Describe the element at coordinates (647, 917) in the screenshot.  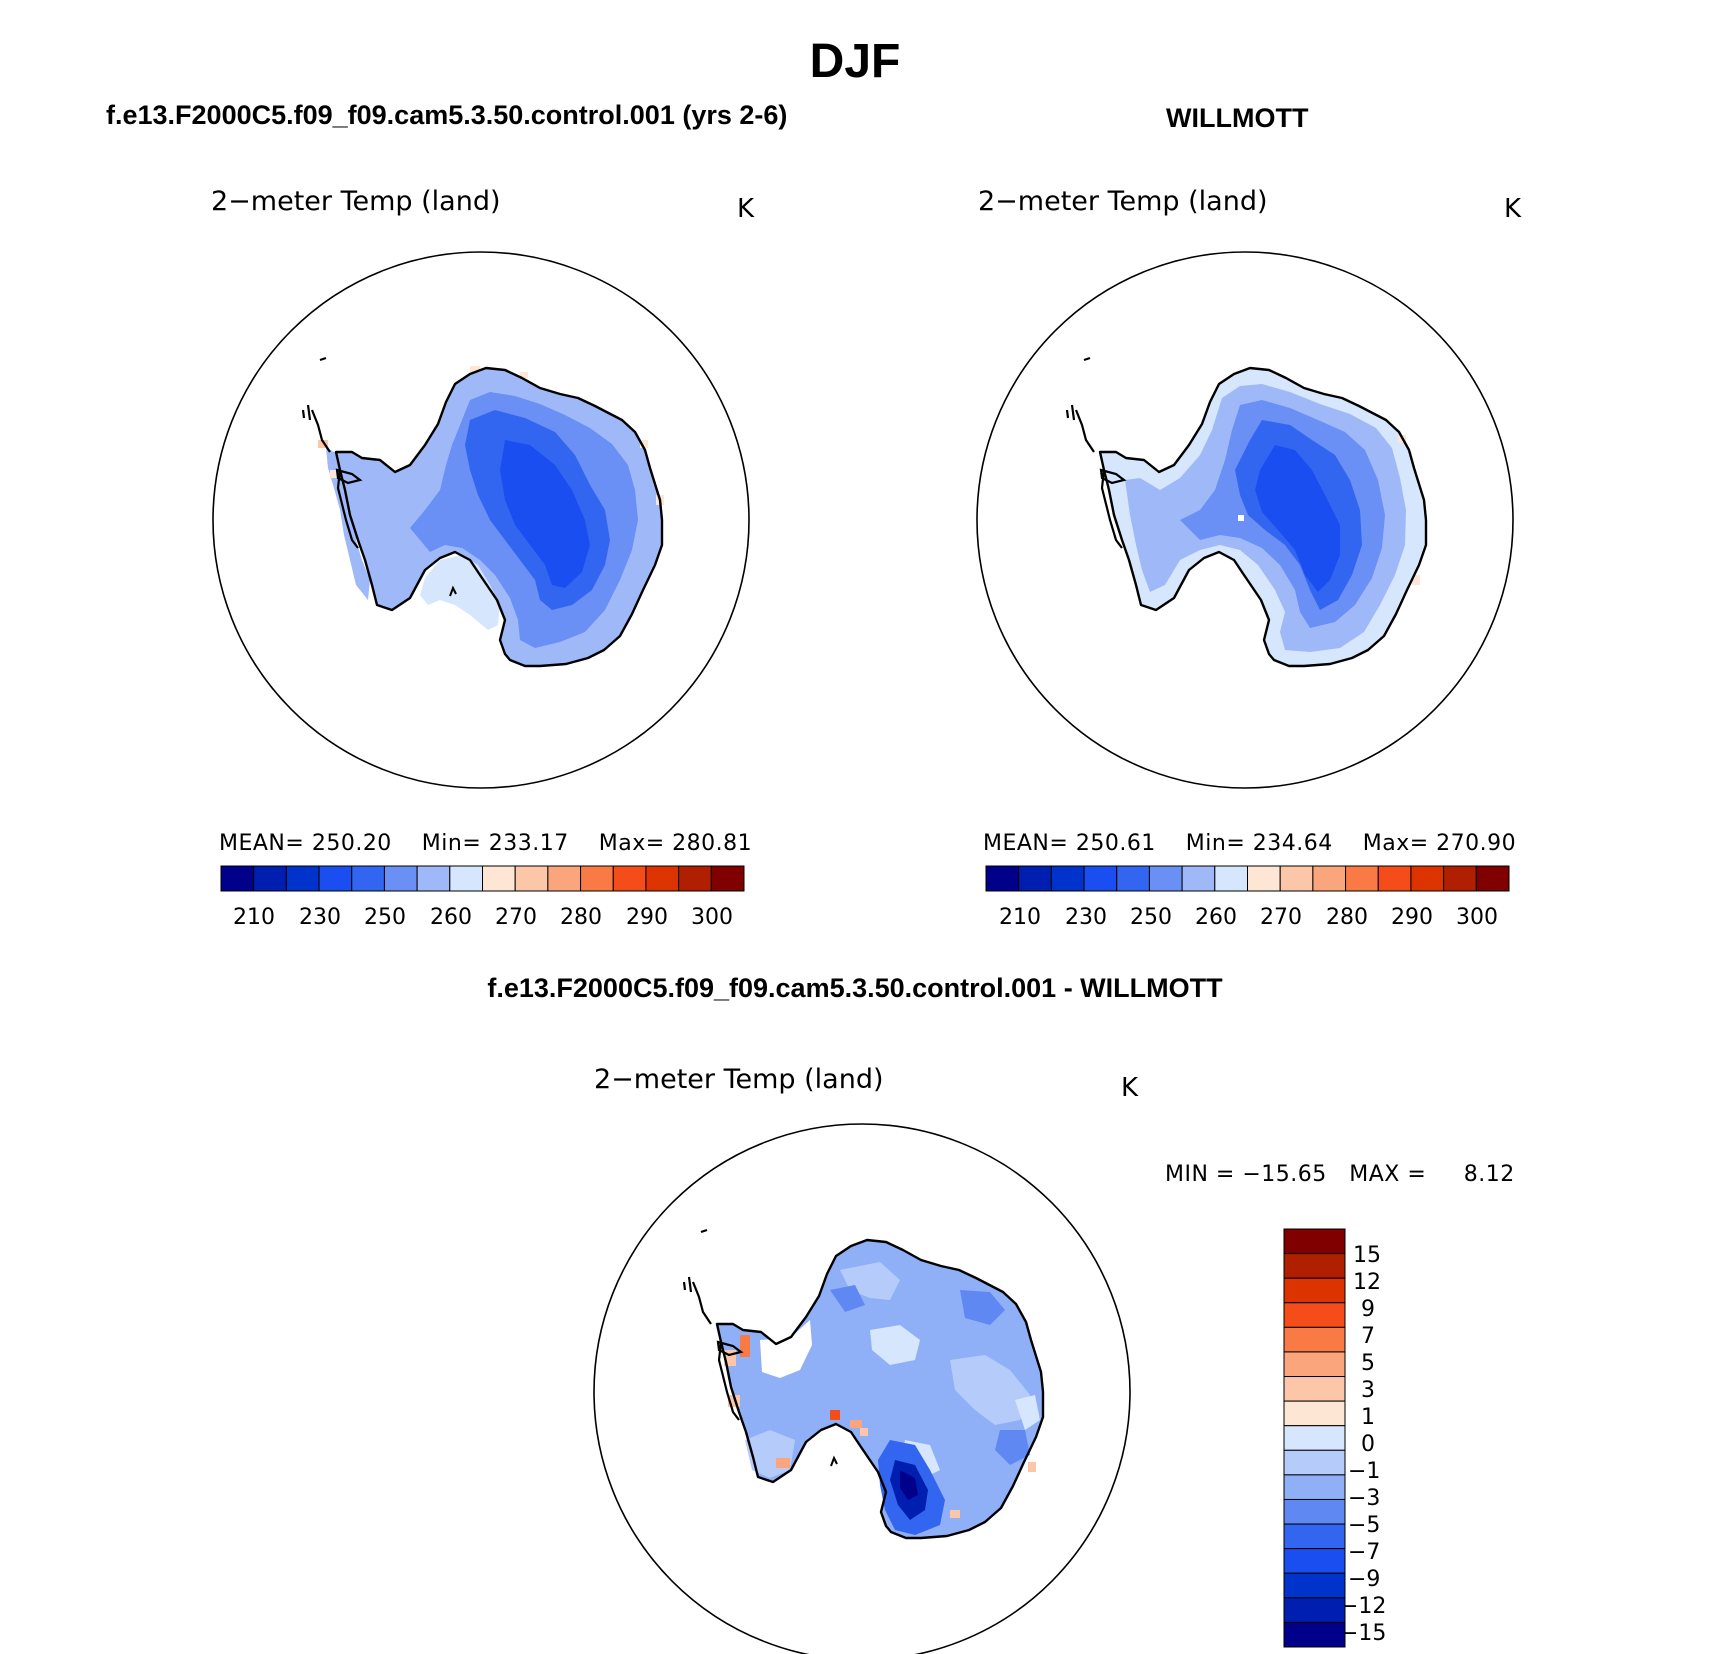
I see `model-tick: 290` at that location.